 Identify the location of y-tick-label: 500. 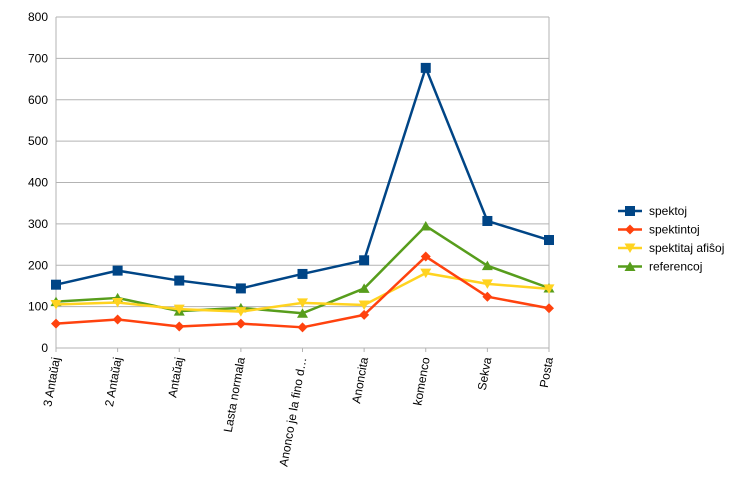
(38, 141).